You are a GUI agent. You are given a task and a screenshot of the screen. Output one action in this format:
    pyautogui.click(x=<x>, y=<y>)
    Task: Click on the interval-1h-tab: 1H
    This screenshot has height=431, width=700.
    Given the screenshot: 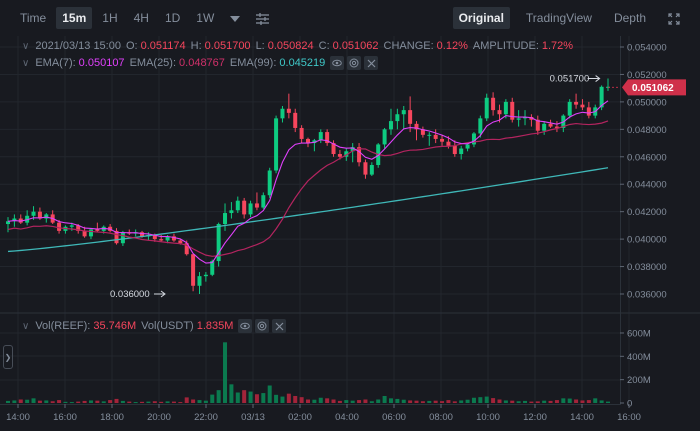 What is the action you would take?
    pyautogui.click(x=110, y=18)
    